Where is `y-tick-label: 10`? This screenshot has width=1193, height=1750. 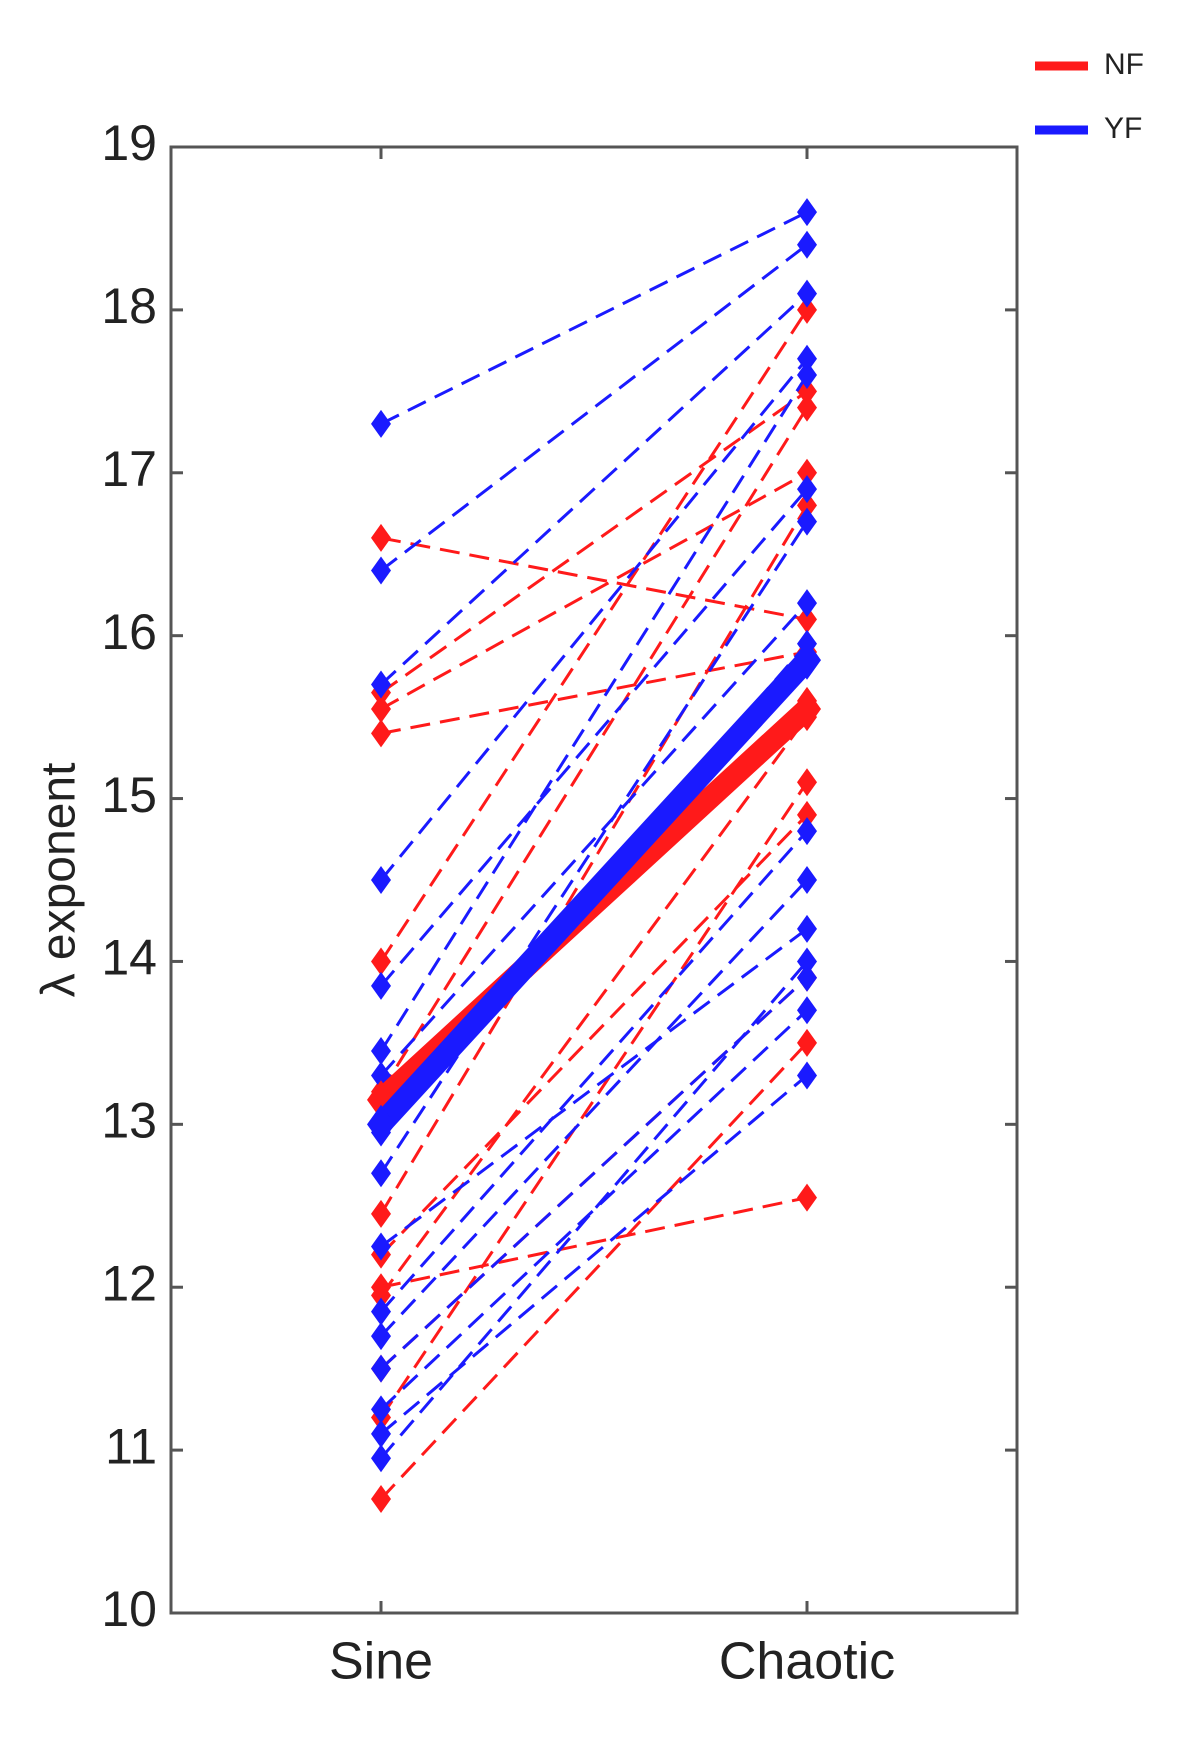
y-tick-label: 10 is located at coordinates (129, 1609).